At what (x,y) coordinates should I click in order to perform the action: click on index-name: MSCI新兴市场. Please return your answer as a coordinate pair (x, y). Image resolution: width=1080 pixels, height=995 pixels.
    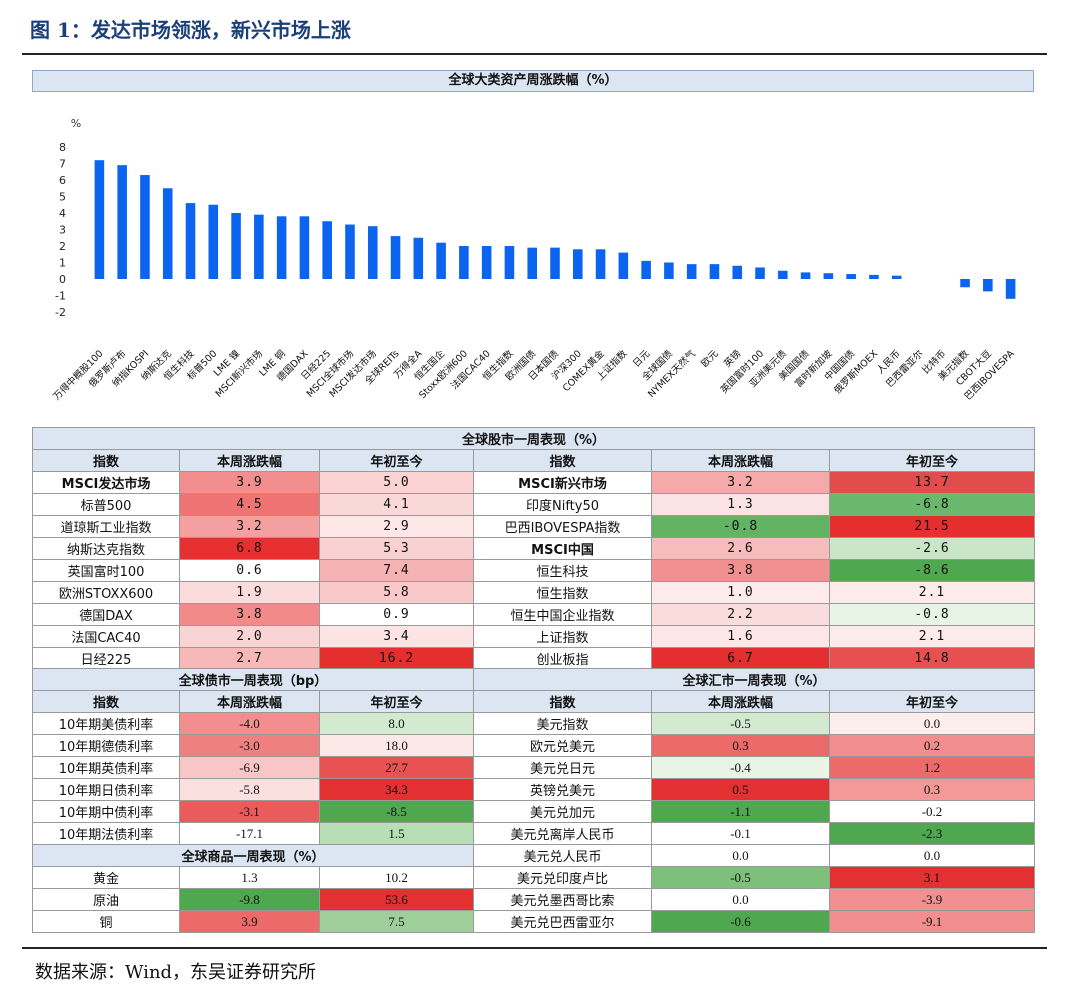
    Looking at the image, I should click on (562, 482).